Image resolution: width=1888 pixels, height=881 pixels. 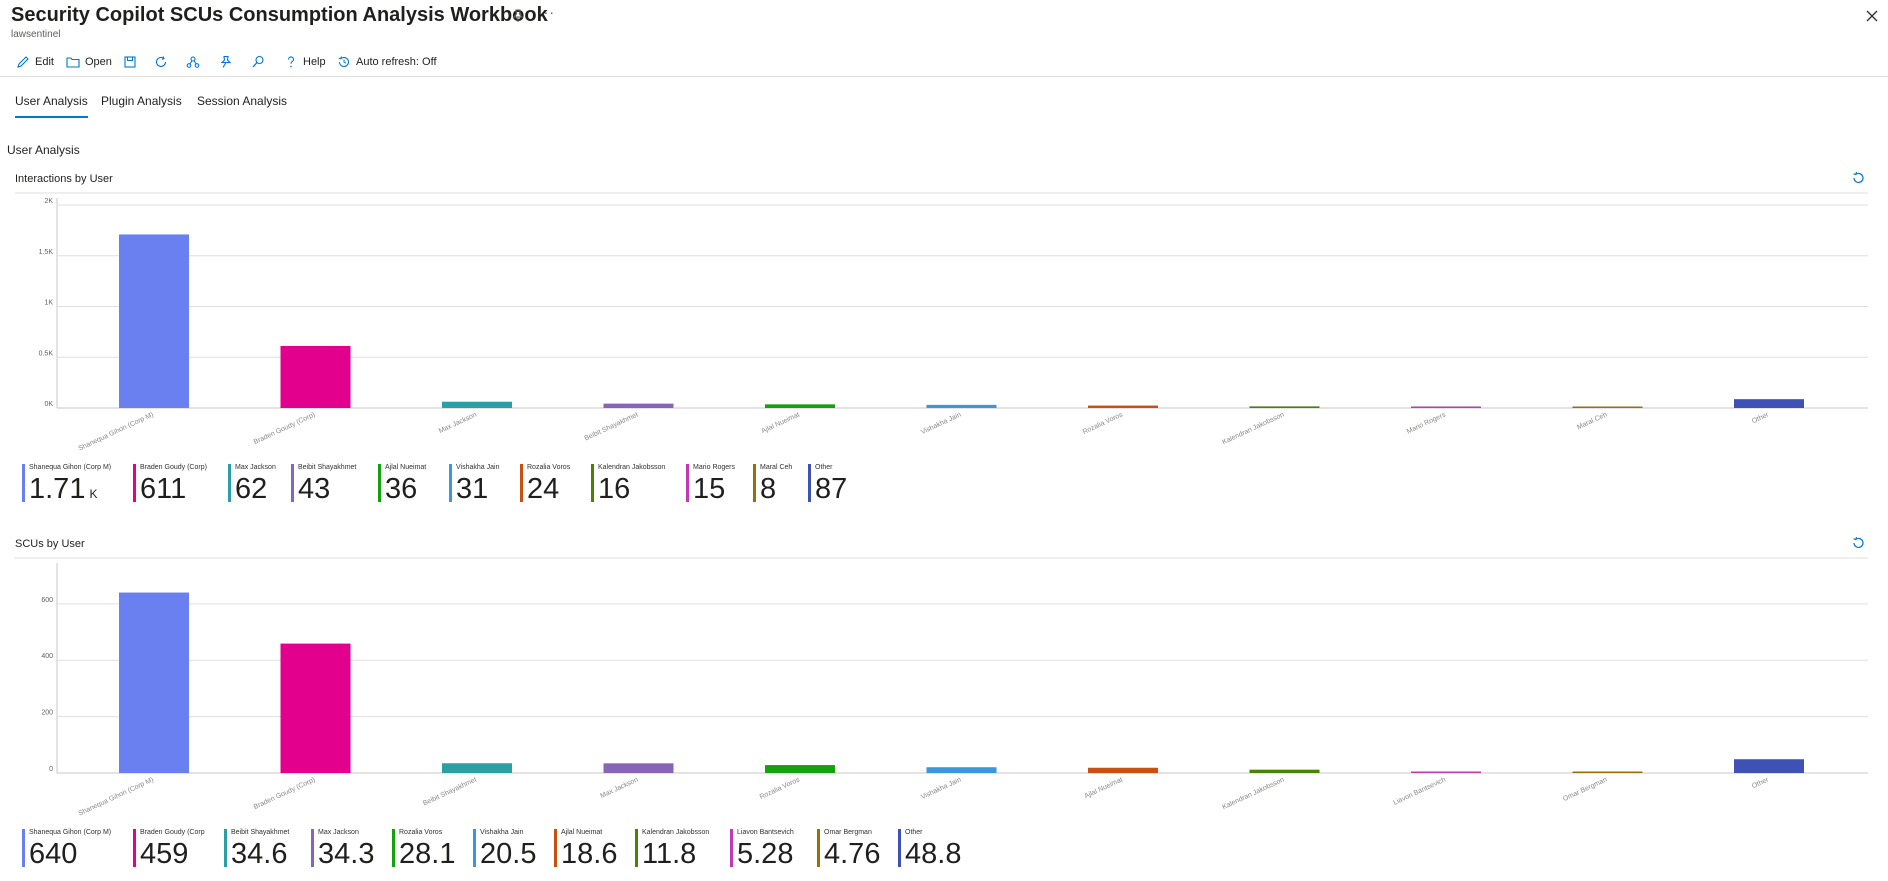 What do you see at coordinates (1446, 407) in the screenshot?
I see `bar-mario-rogers` at bounding box center [1446, 407].